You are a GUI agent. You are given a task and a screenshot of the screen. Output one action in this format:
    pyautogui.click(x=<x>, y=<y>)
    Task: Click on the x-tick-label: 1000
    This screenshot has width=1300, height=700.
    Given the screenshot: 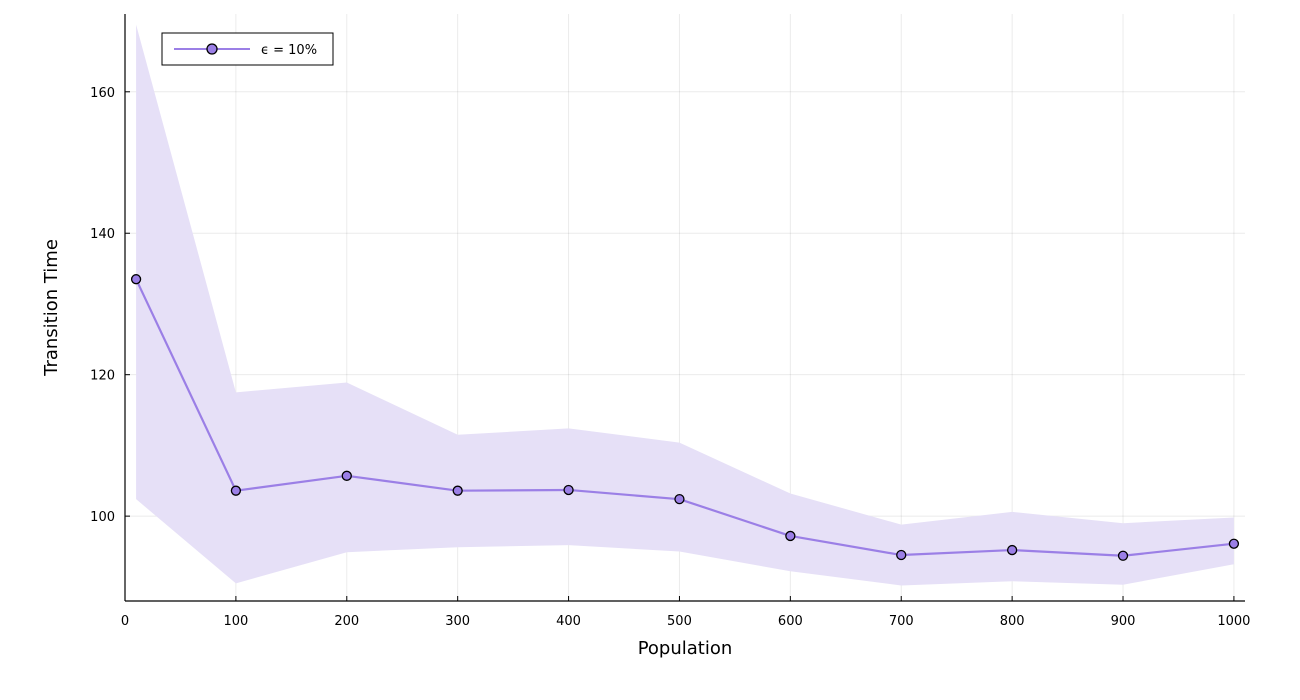 What is the action you would take?
    pyautogui.click(x=1233, y=621)
    